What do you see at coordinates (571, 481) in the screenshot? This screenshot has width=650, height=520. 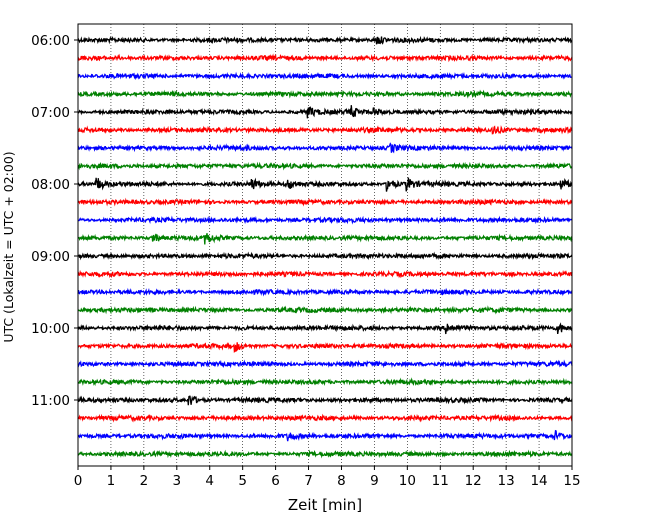 I see `x-tick-label: 15` at bounding box center [571, 481].